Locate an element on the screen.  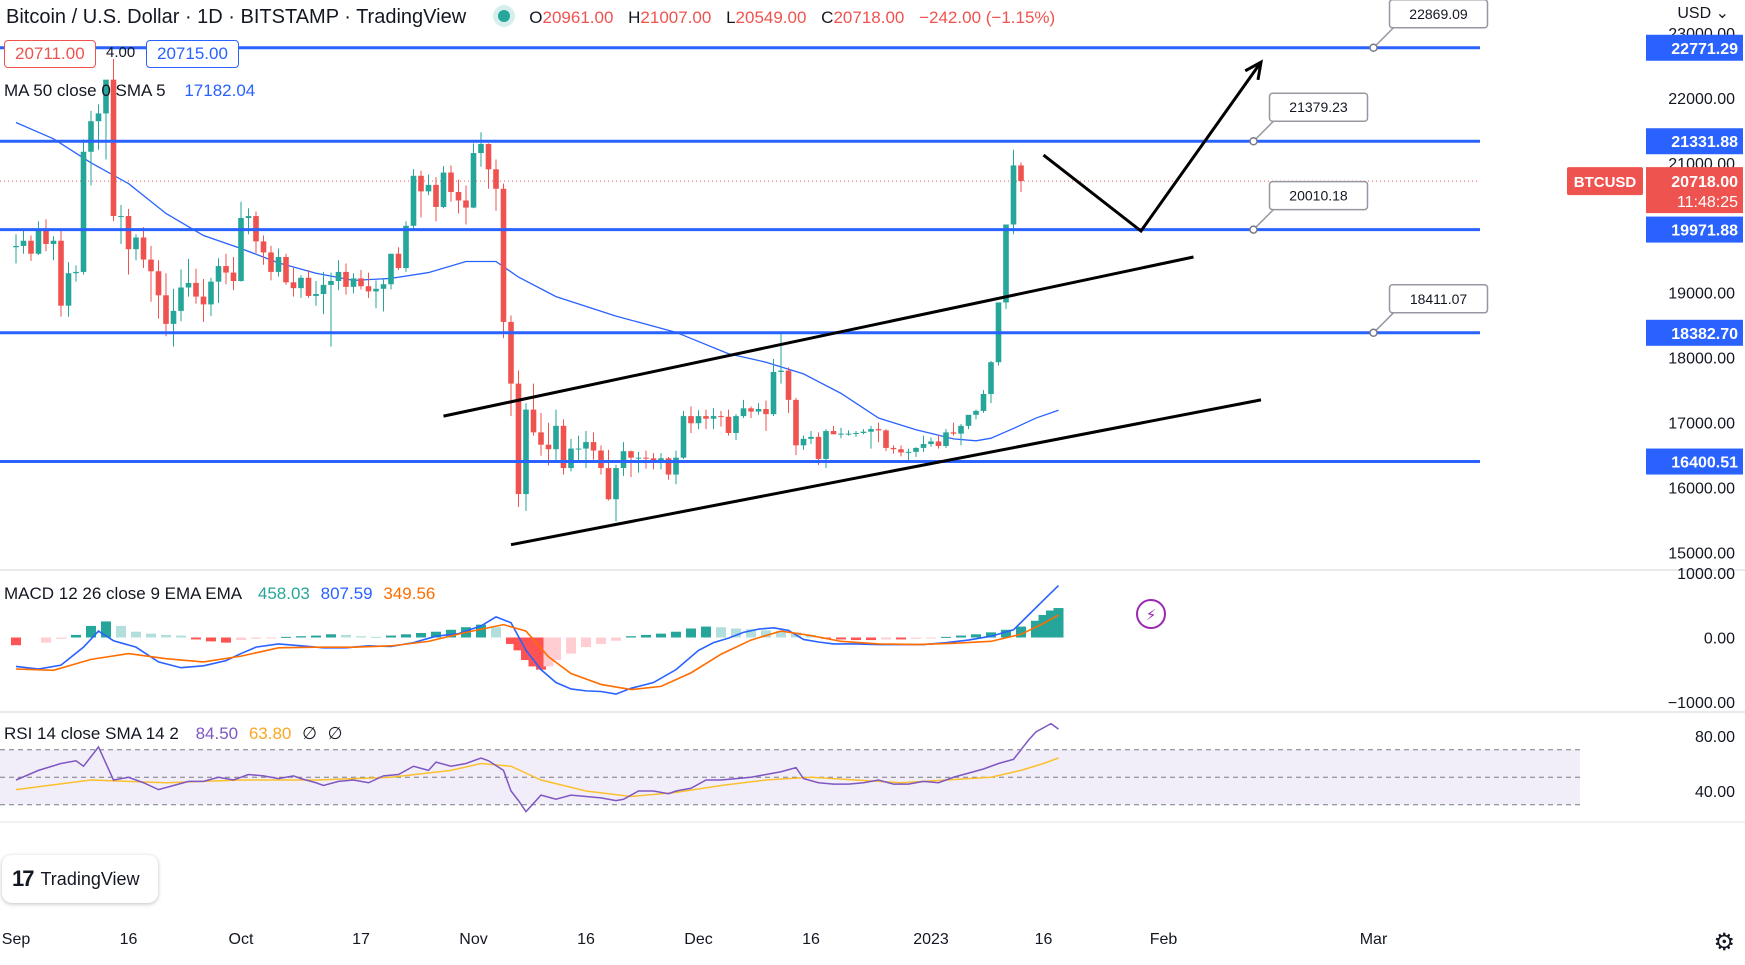
rsi-sma-line is located at coordinates (537, 777).